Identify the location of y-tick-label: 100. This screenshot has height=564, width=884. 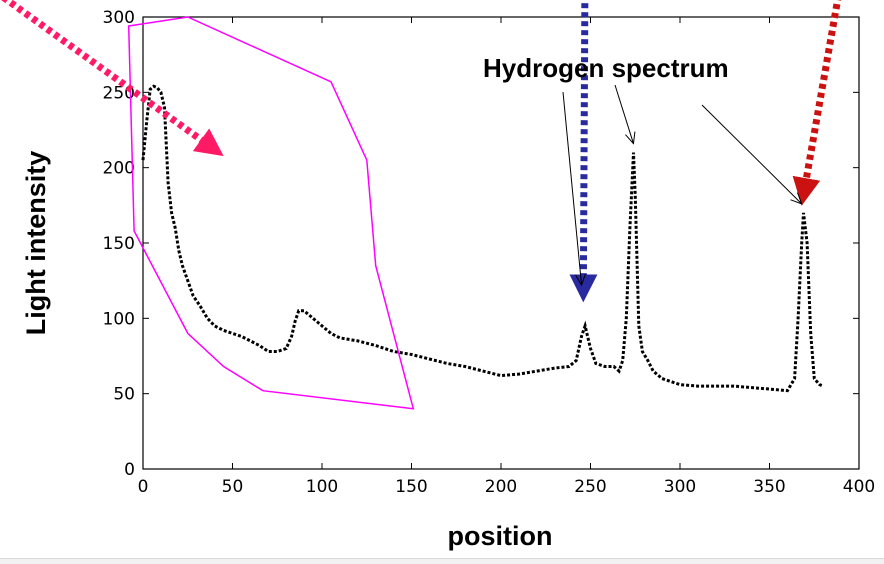
(119, 319).